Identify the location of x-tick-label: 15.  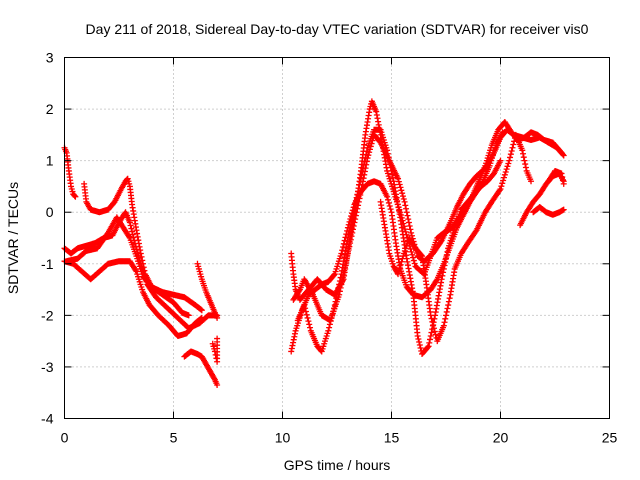
(392, 438).